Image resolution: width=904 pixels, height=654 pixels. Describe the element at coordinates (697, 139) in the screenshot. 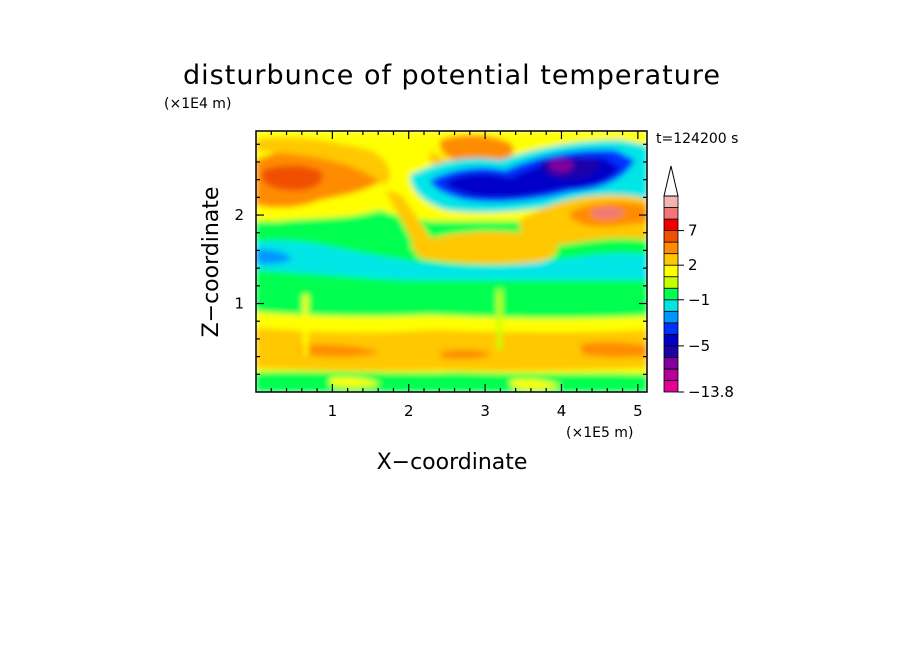

I see `time-label: t=124200 s` at that location.